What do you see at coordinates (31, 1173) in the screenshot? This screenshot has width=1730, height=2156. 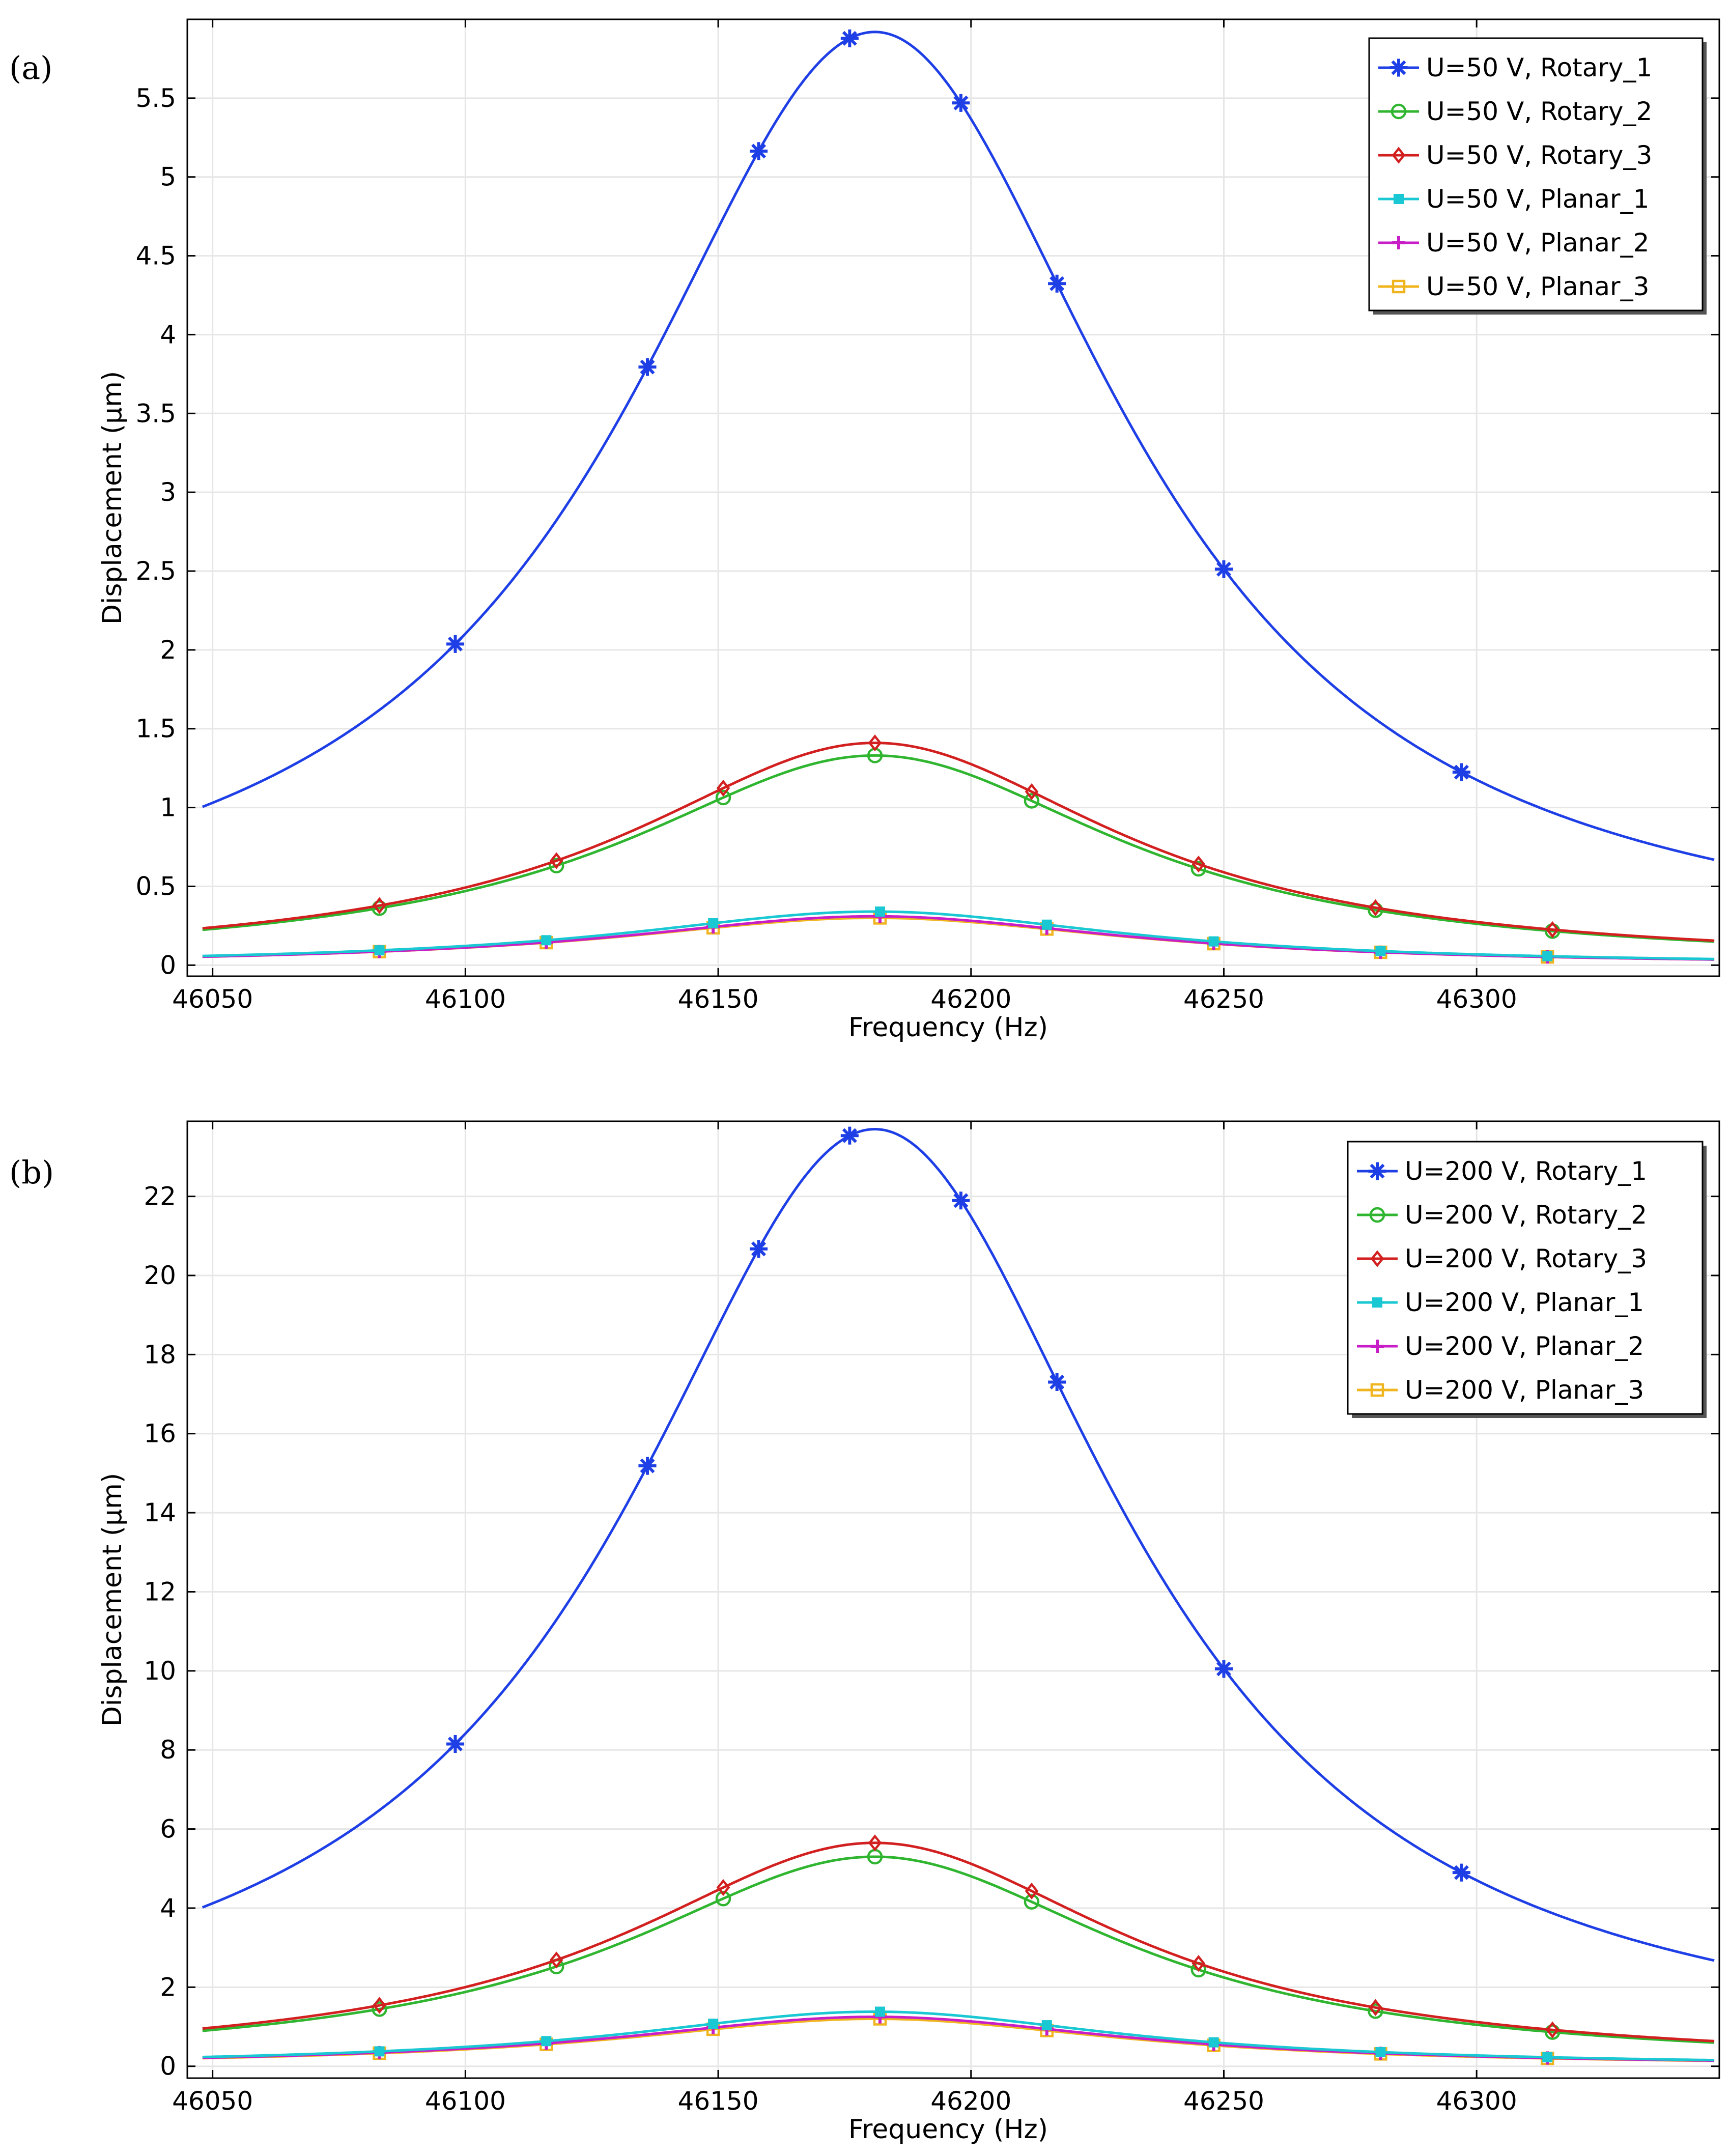 I see `panel-label: (b)` at bounding box center [31, 1173].